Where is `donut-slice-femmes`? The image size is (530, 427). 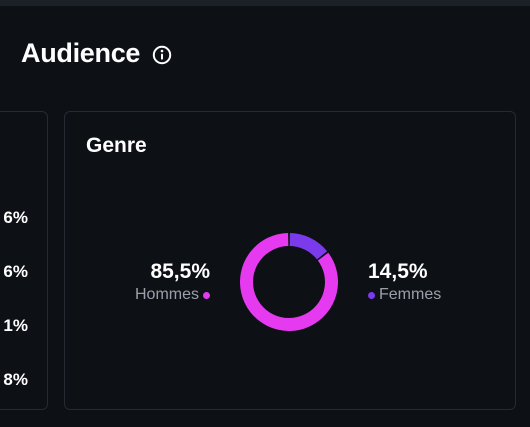
donut-slice-femmes is located at coordinates (308, 246).